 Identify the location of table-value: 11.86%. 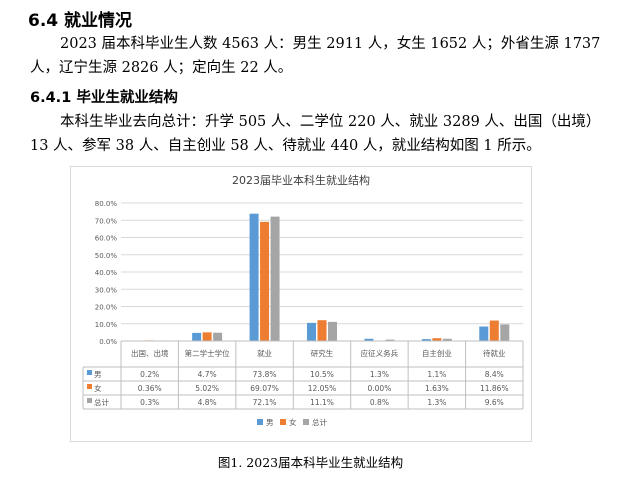
(494, 388).